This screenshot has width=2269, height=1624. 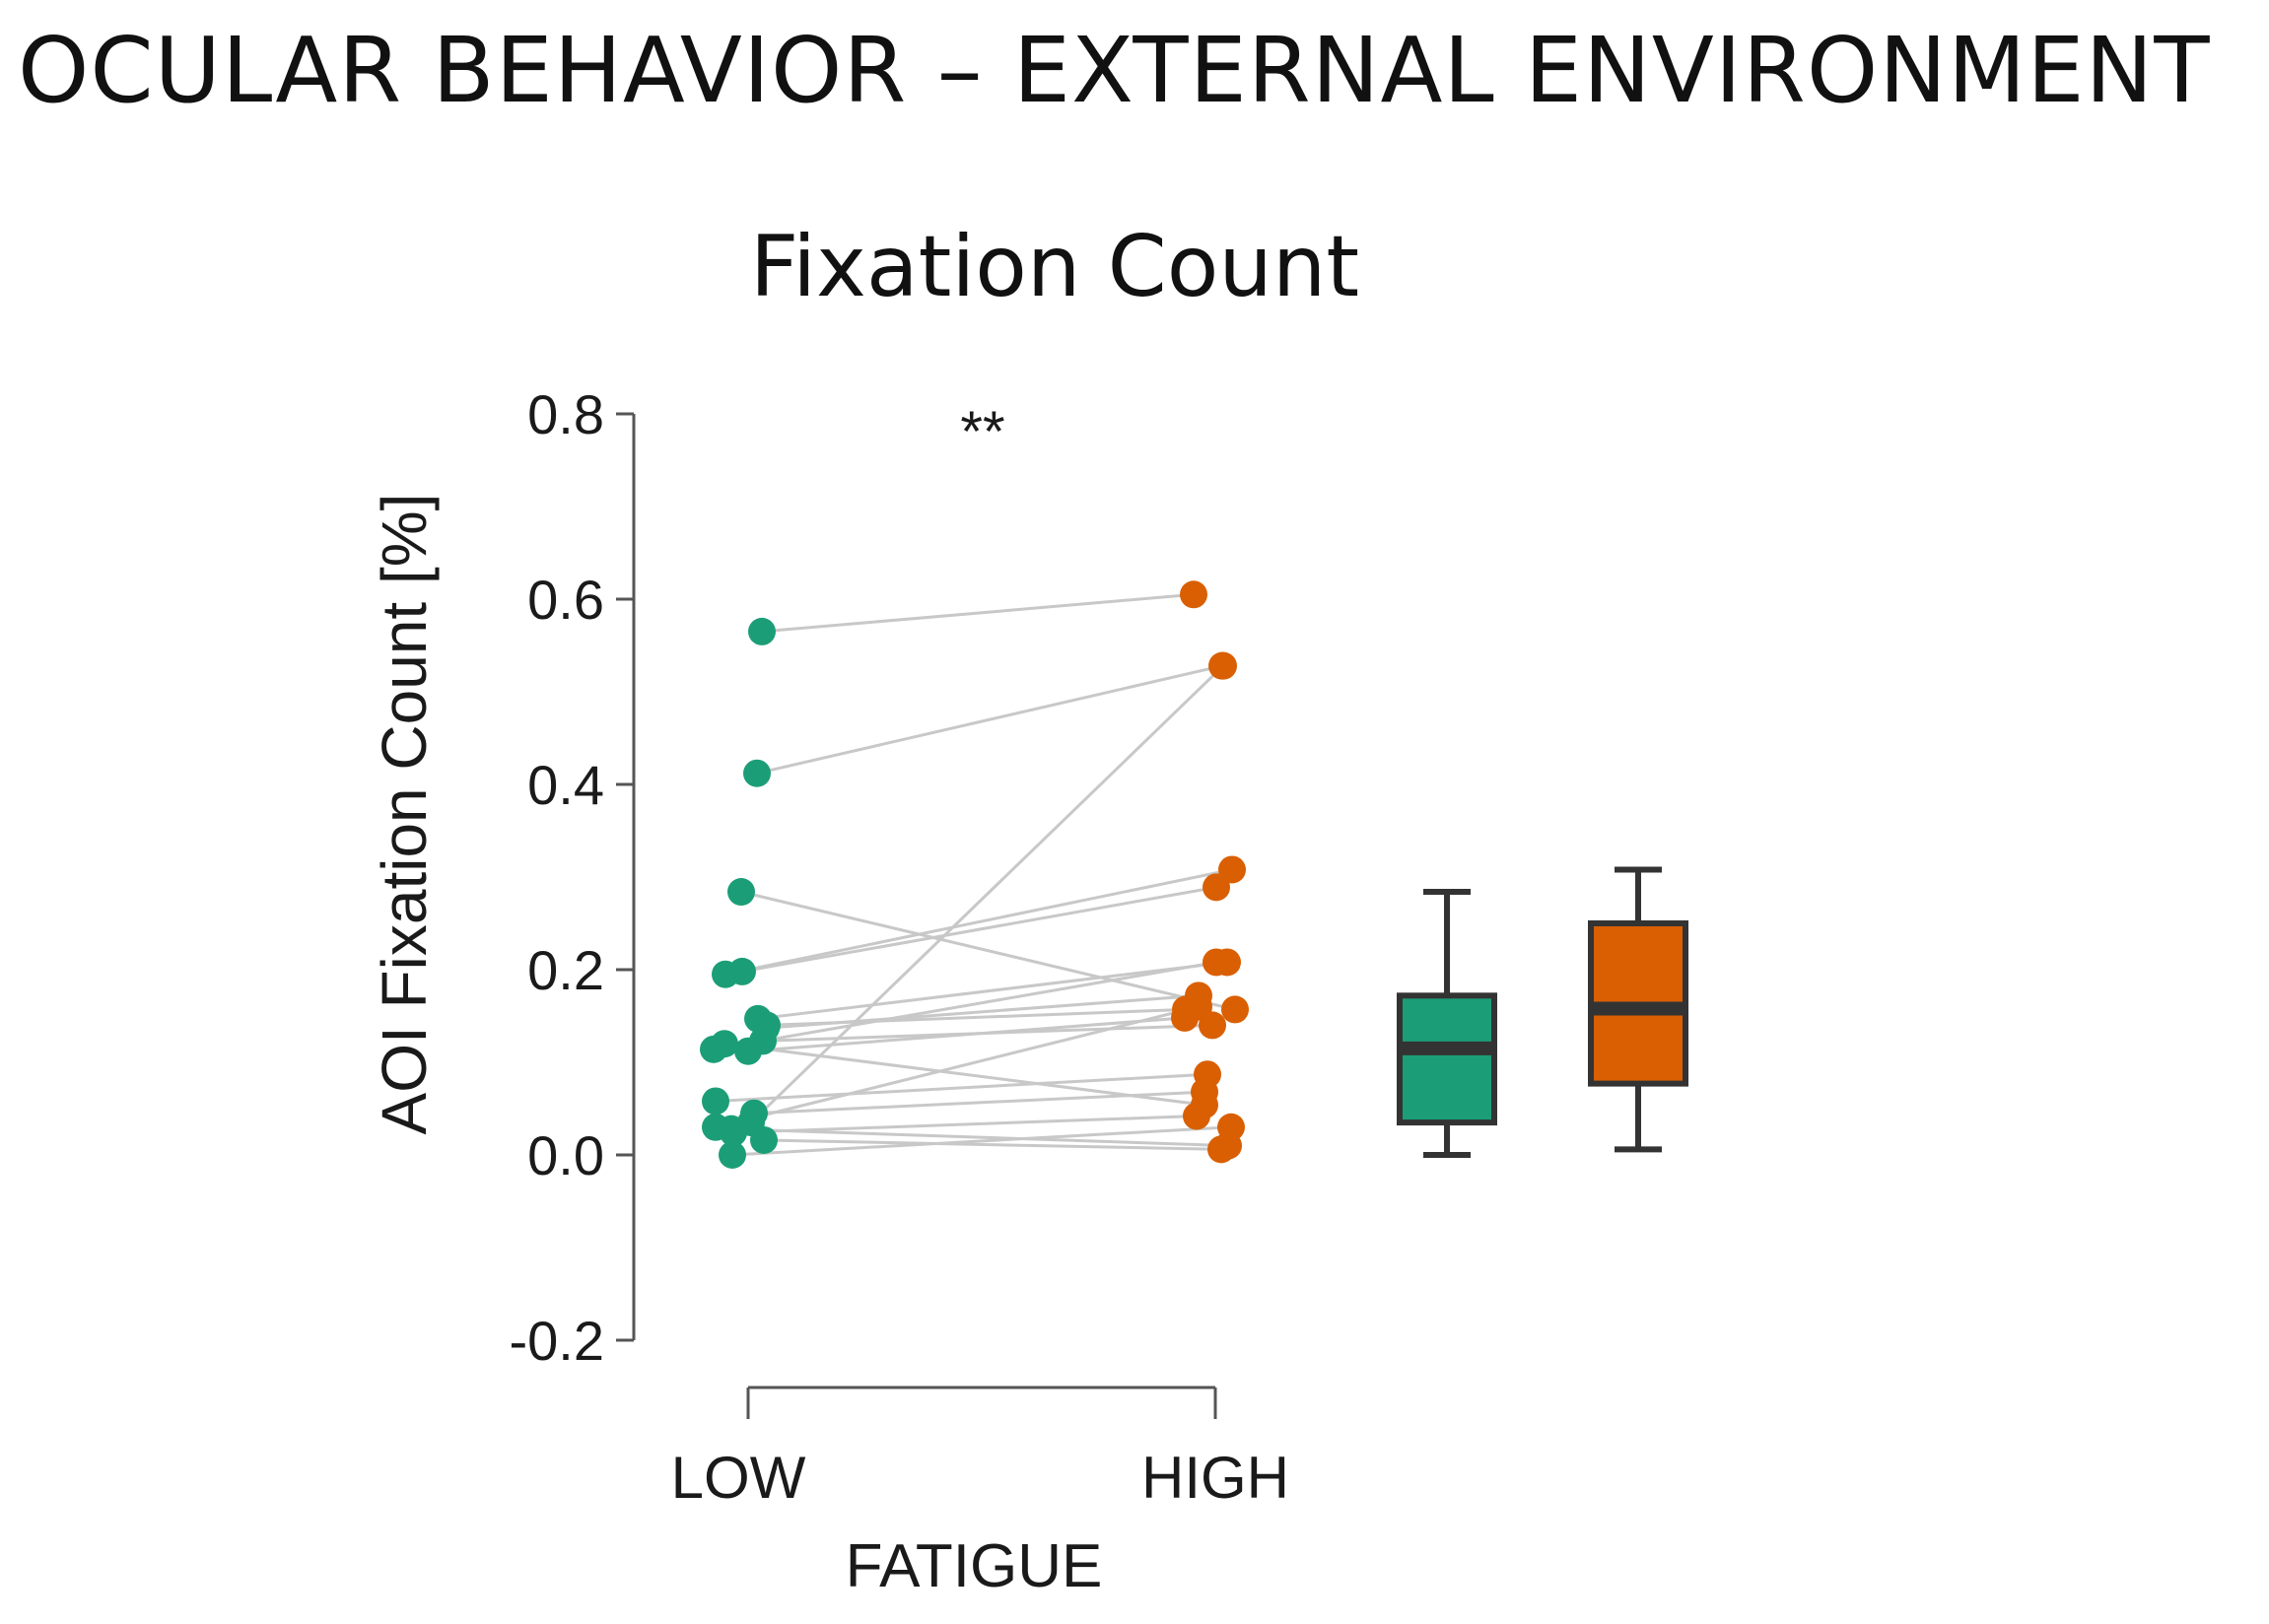 What do you see at coordinates (974, 1566) in the screenshot?
I see `x-axis-label: FATIGUE` at bounding box center [974, 1566].